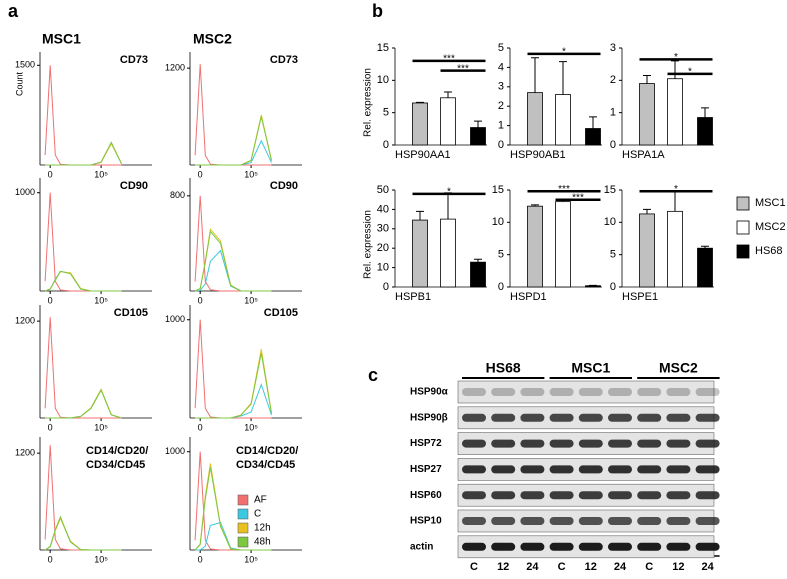 Image resolution: width=787 pixels, height=579 pixels. Describe the element at coordinates (613, 80) in the screenshot. I see `y-tick-label: 2` at that location.